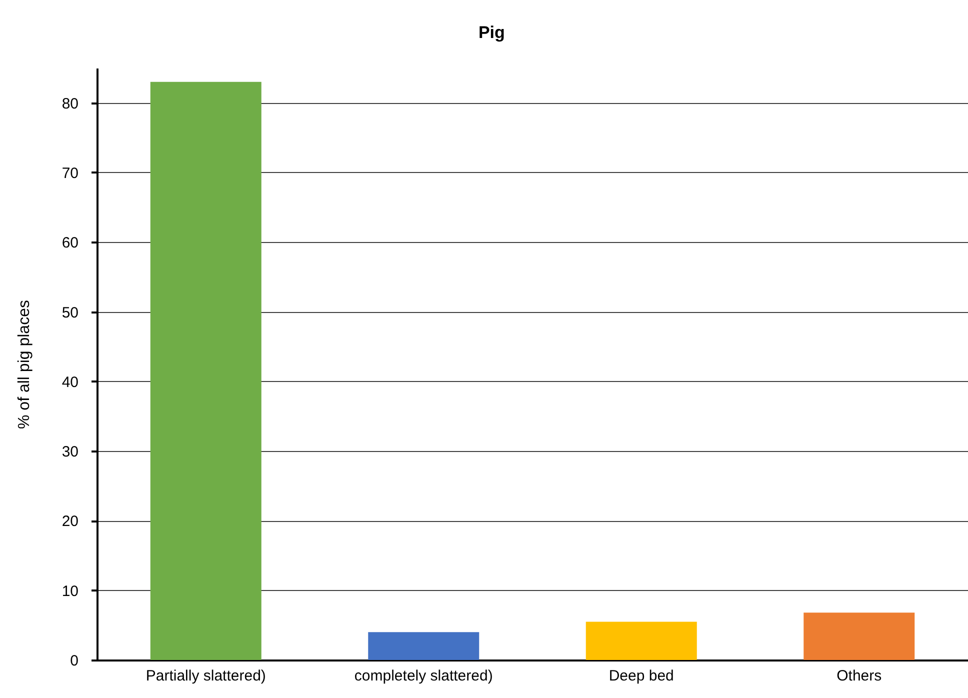 The height and width of the screenshot is (698, 968). Describe the element at coordinates (206, 676) in the screenshot. I see `x-tick-label: Partially slattered)` at that location.